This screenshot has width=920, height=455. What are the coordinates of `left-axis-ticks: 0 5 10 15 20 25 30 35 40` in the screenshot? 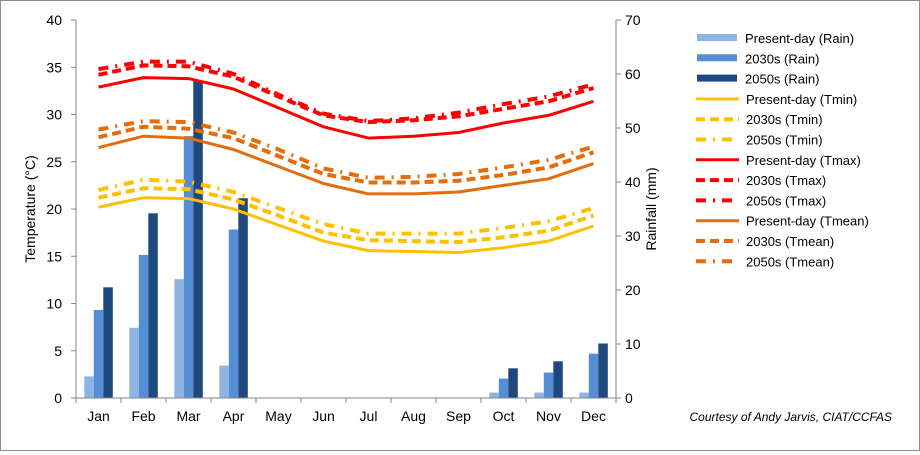 It's located at (61, 209).